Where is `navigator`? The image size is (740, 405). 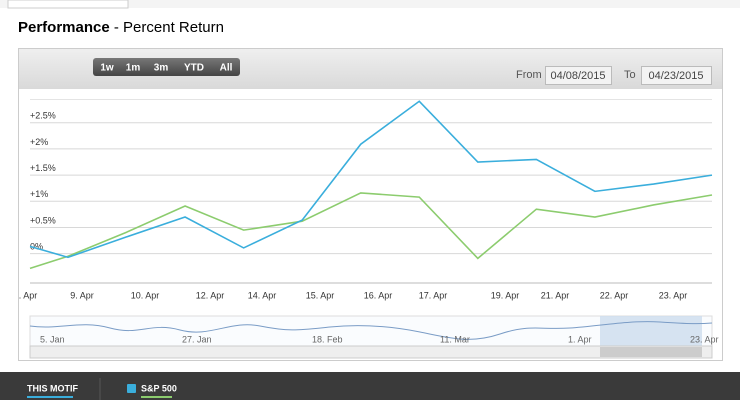 navigator is located at coordinates (371, 331).